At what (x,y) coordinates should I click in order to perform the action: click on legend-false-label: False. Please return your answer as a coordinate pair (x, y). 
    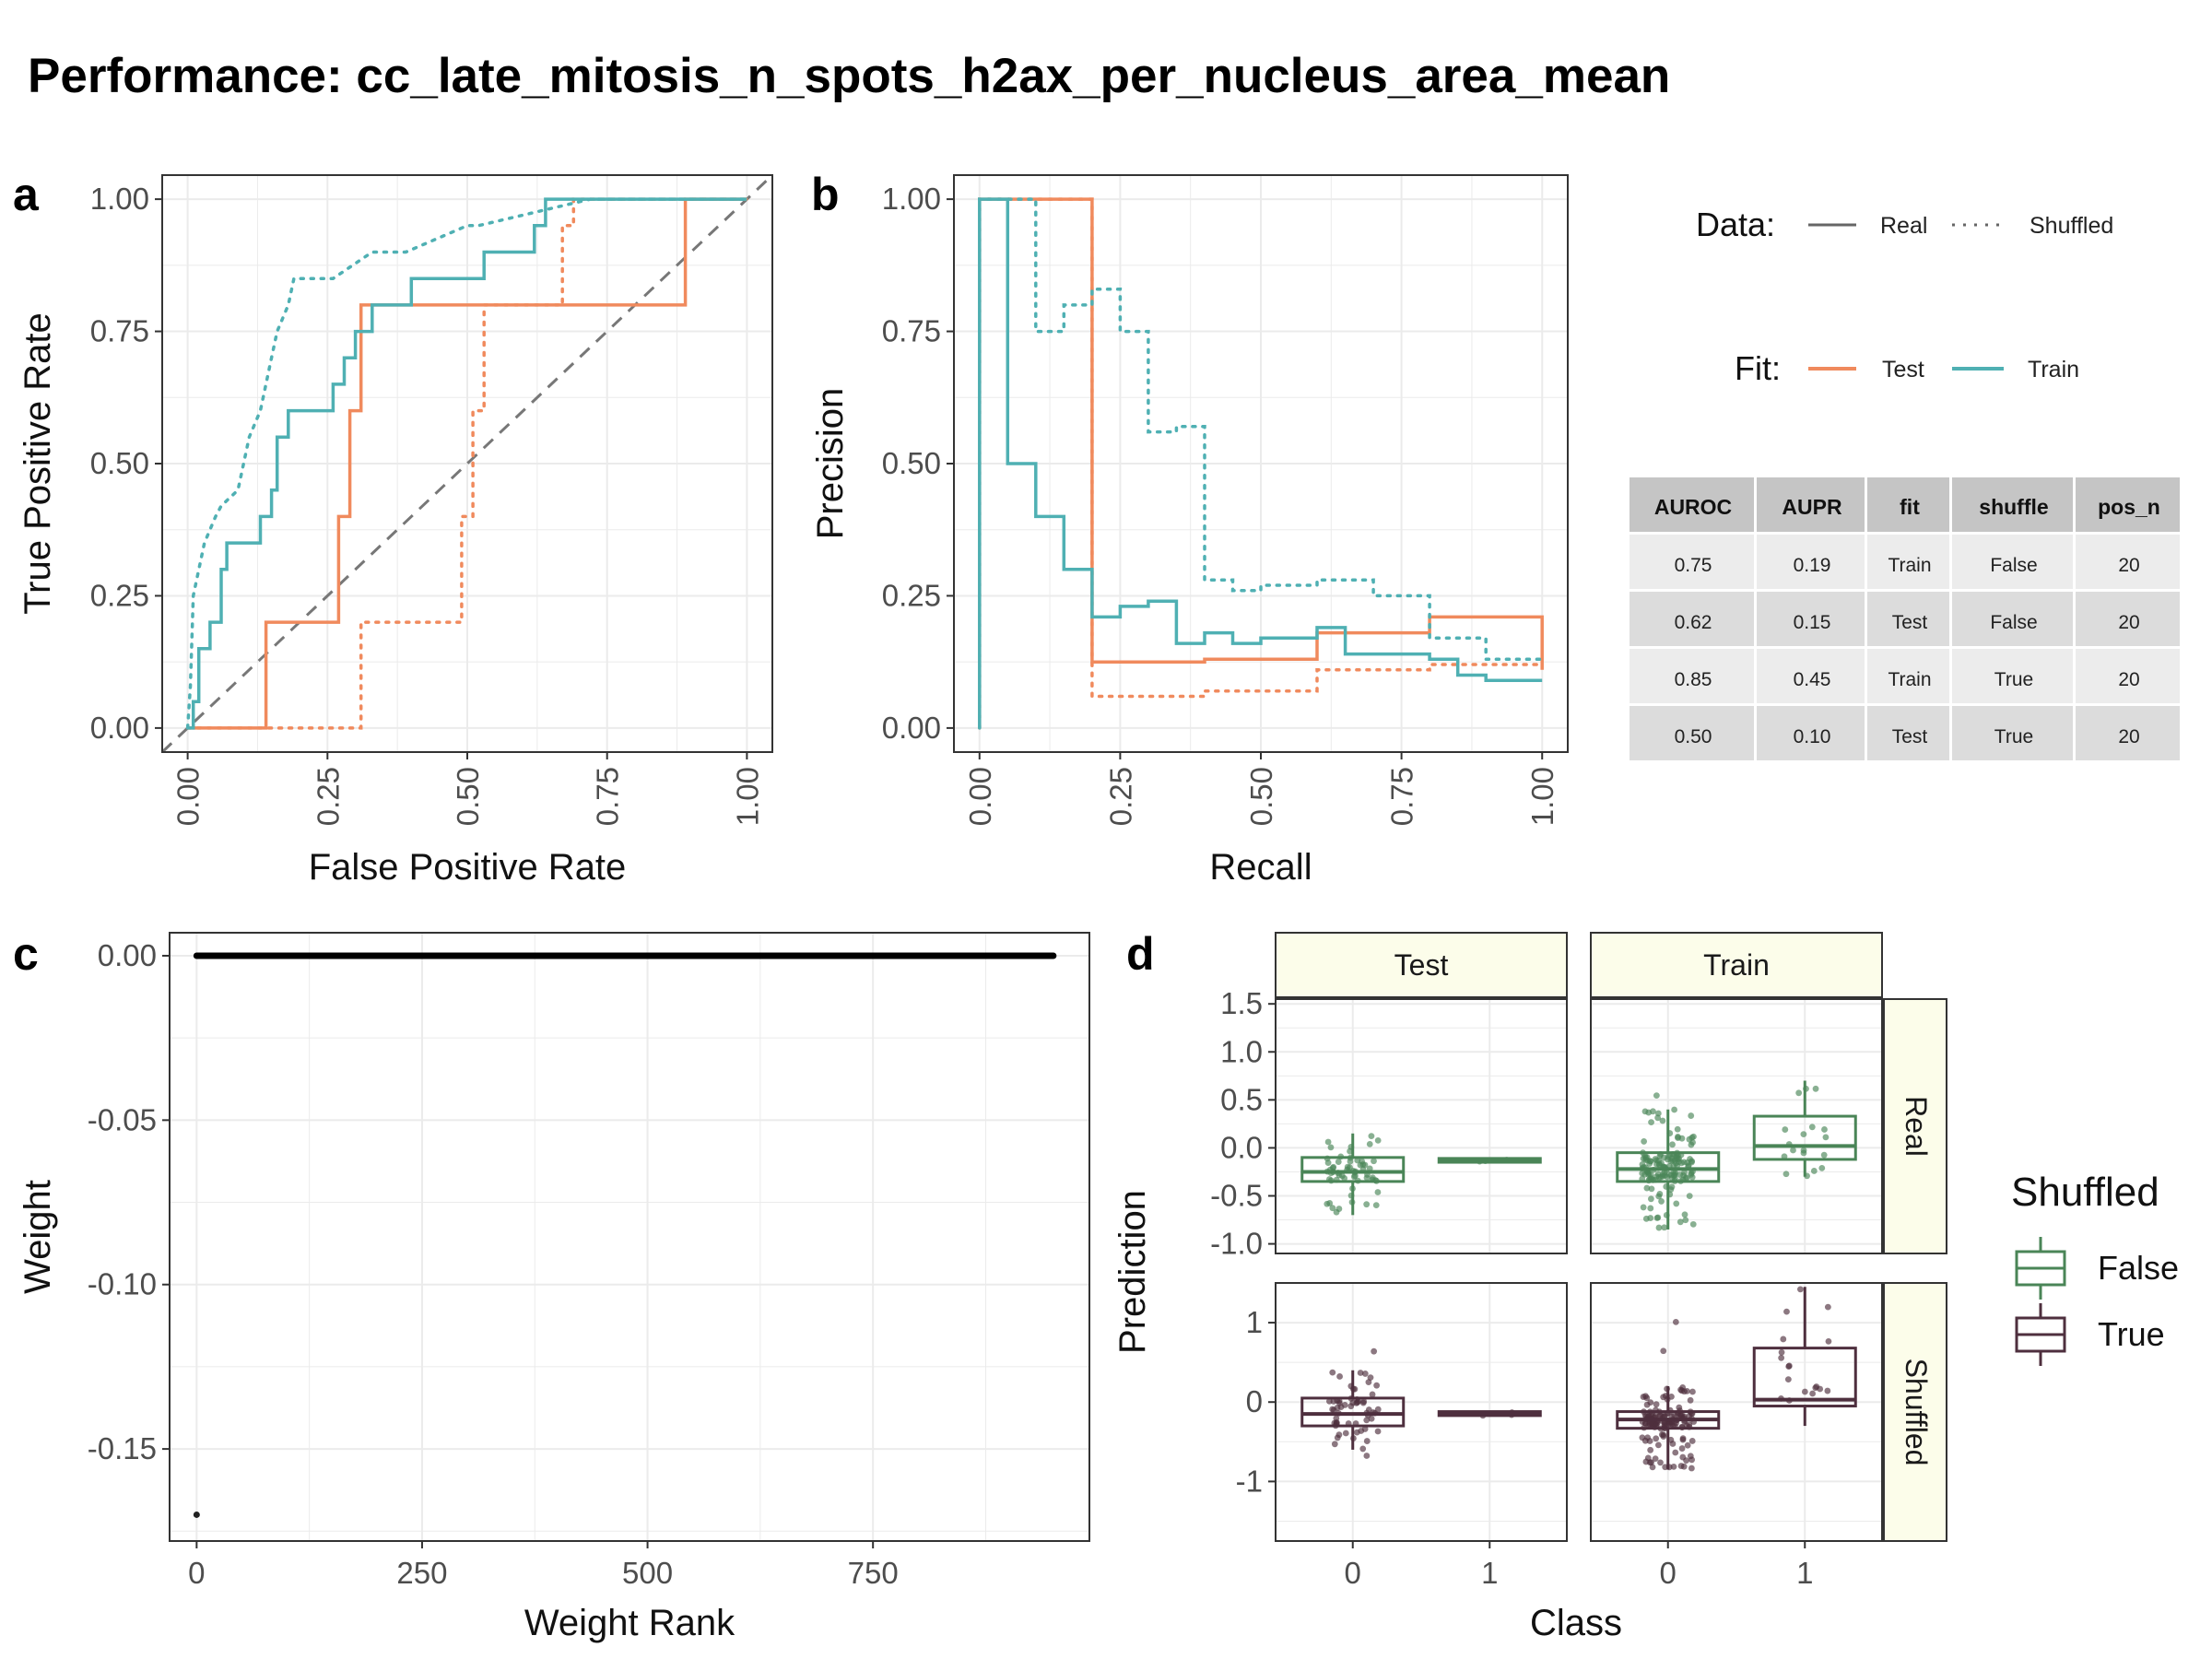
    Looking at the image, I should click on (2138, 1268).